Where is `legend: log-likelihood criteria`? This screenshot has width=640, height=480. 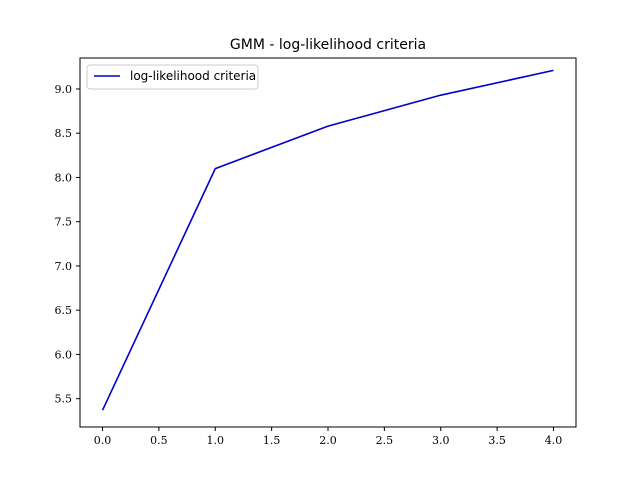 legend: log-likelihood criteria is located at coordinates (172, 77).